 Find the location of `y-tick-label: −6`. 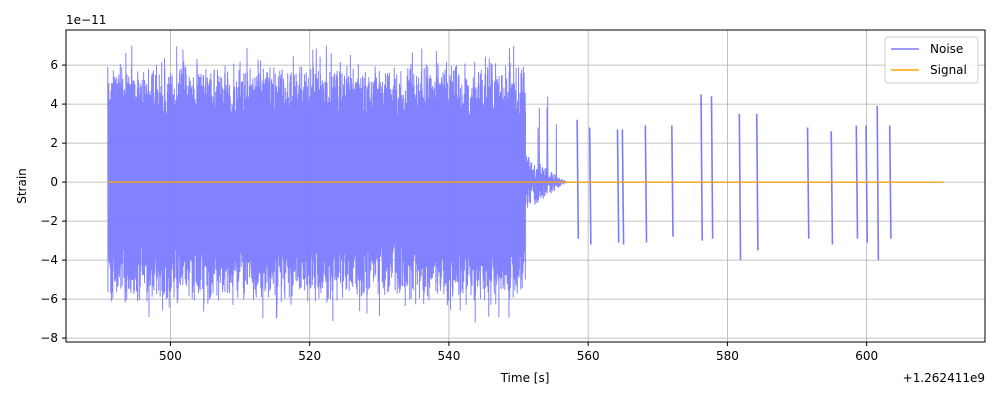

y-tick-label: −6 is located at coordinates (49, 299).